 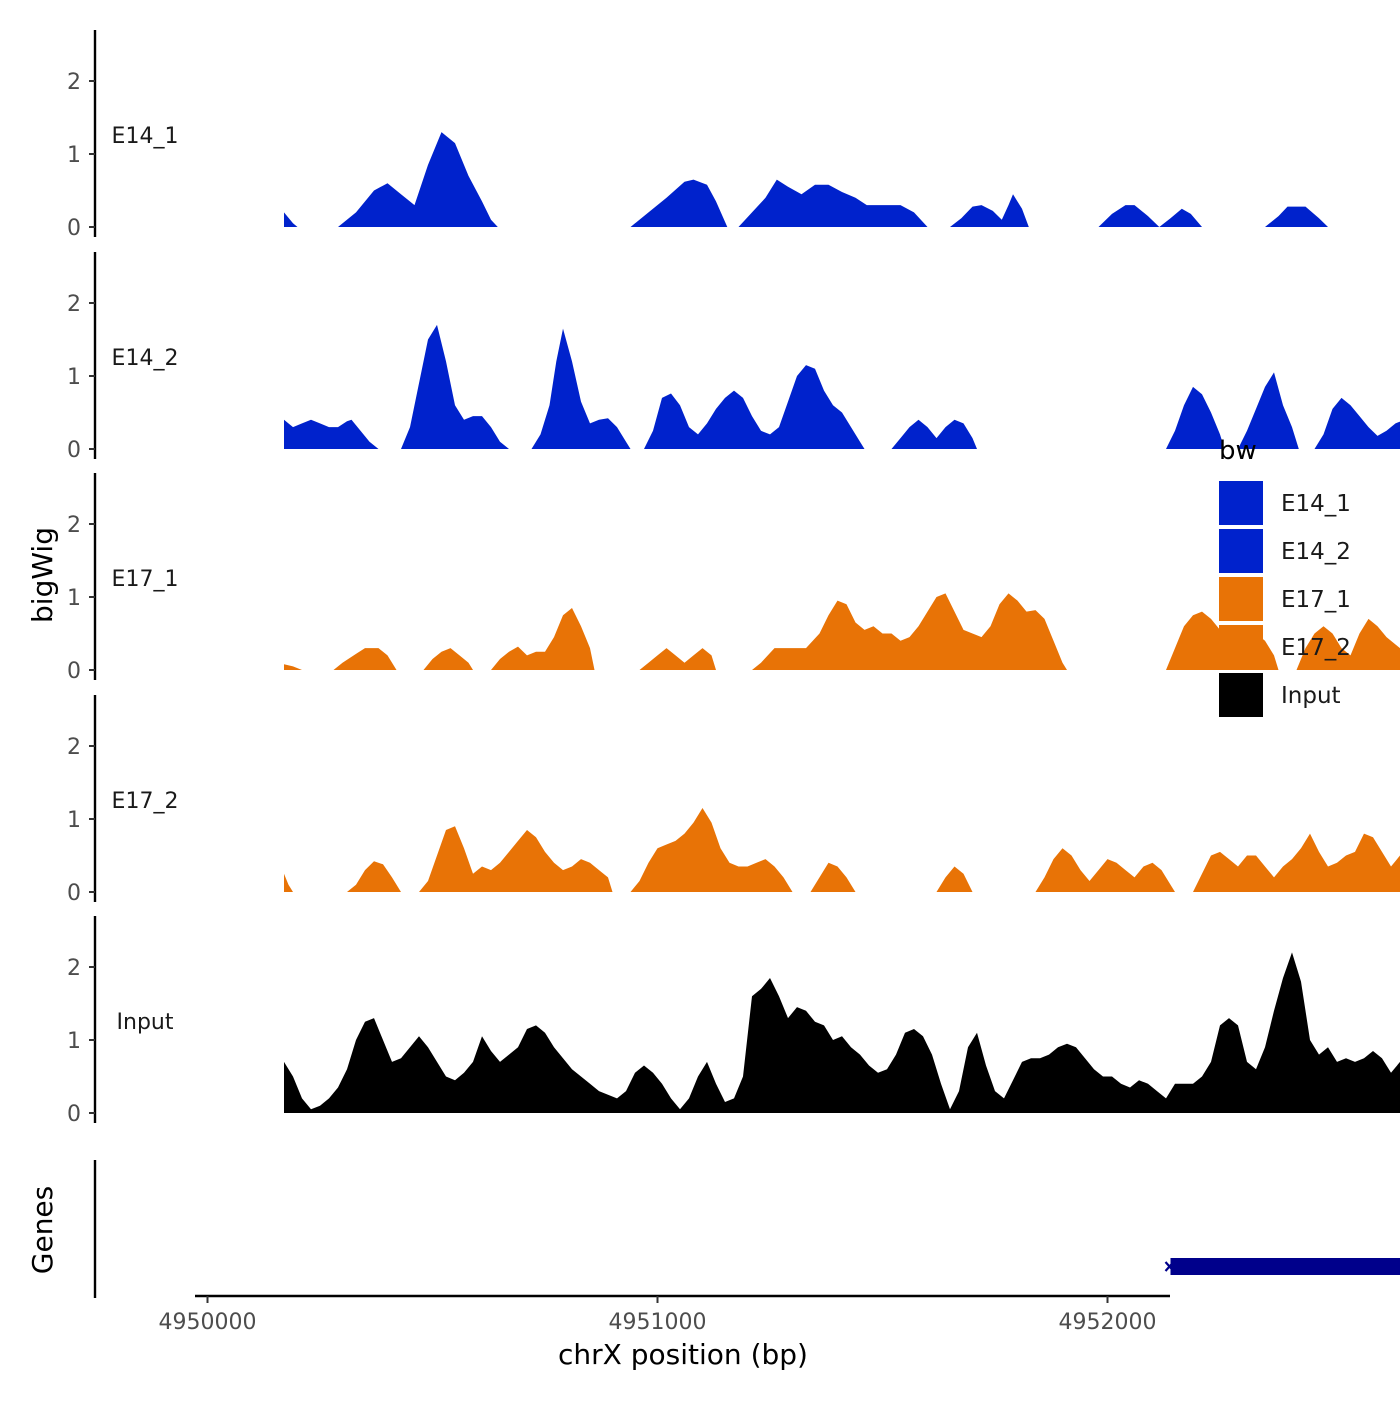 I want to click on track-input: 0 1 2 Input, so click(x=733, y=1021).